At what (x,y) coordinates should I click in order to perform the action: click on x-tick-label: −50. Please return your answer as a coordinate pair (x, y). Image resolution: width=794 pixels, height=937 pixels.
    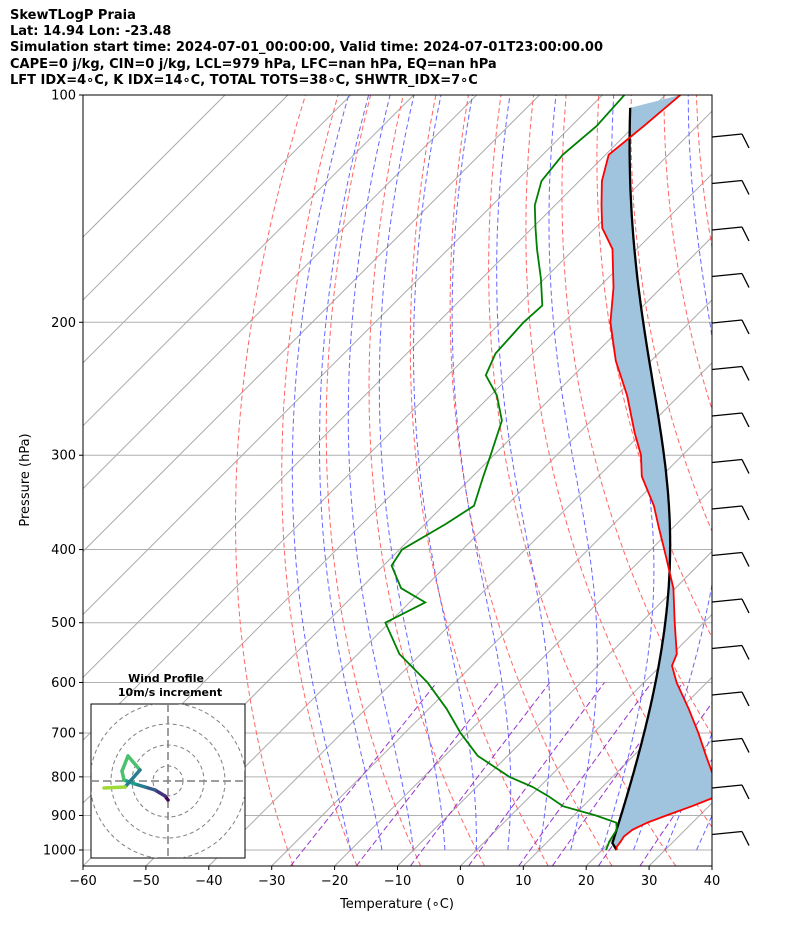
    Looking at the image, I should click on (145, 881).